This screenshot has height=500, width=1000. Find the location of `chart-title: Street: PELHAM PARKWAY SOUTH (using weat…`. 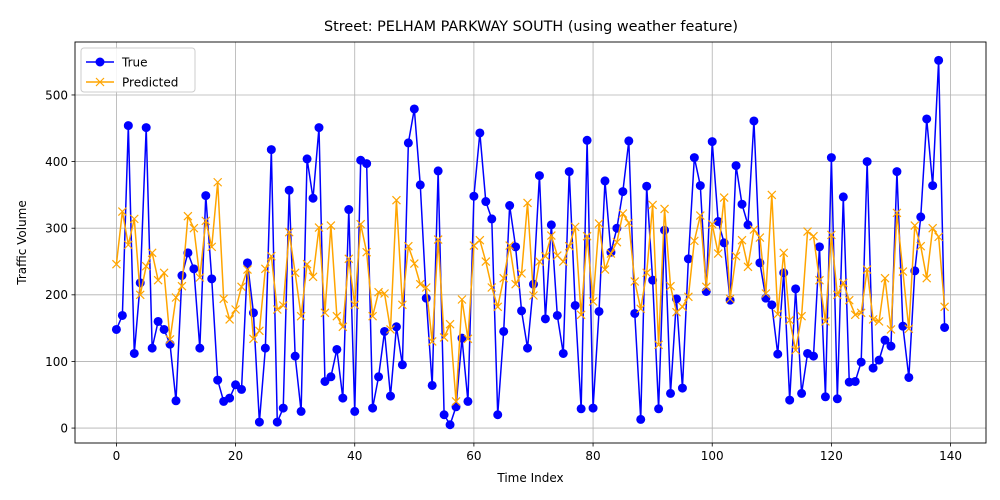

chart-title: Street: PELHAM PARKWAY SOUTH (using weat… is located at coordinates (531, 27).